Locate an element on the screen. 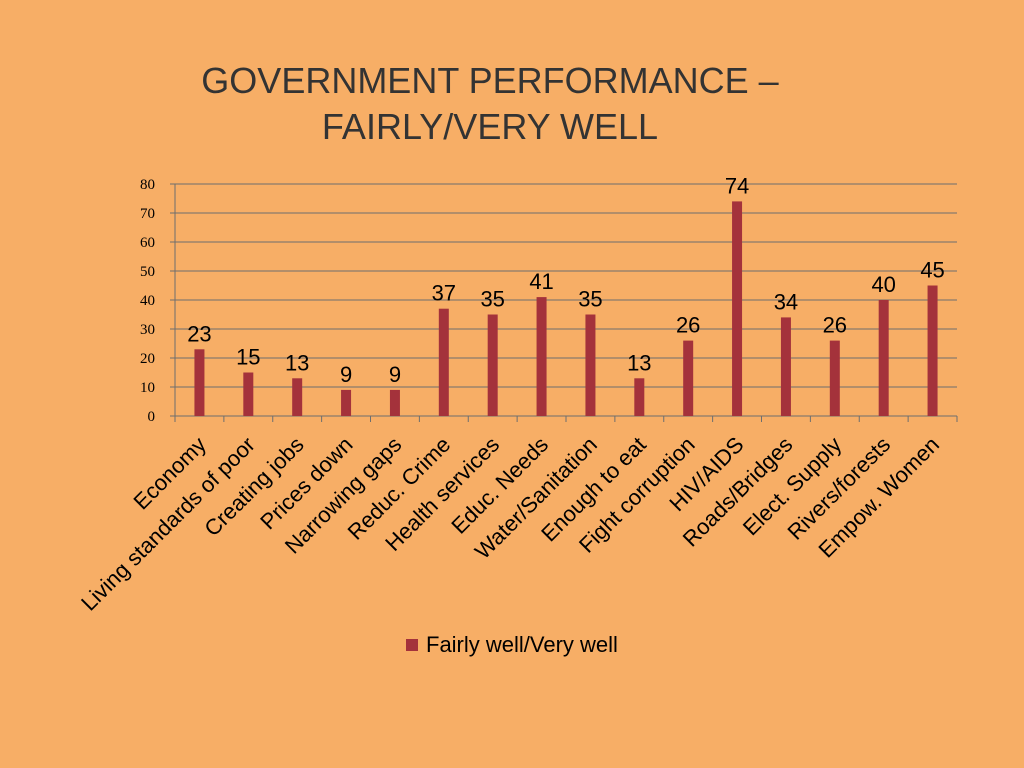 The width and height of the screenshot is (1024, 768). data-label: 40 is located at coordinates (883, 284).